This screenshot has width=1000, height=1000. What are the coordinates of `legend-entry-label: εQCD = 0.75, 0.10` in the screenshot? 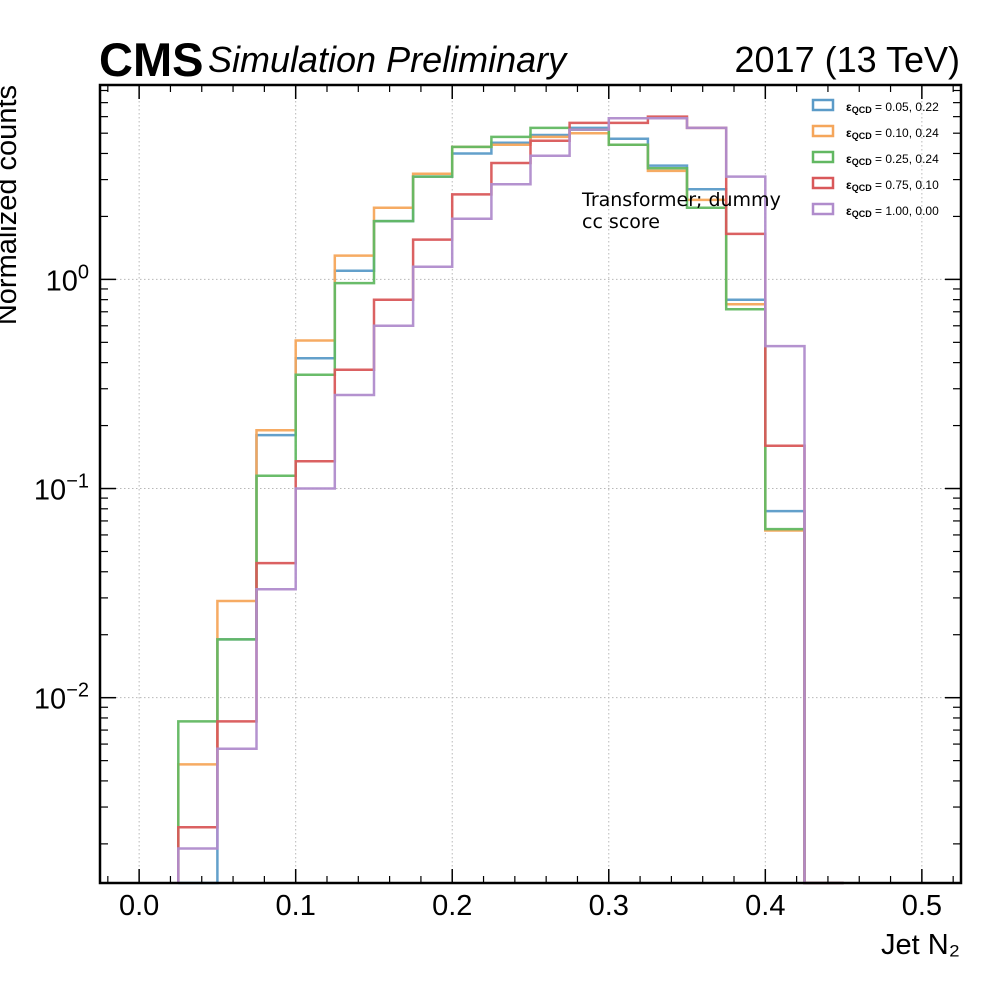 It's located at (892, 185).